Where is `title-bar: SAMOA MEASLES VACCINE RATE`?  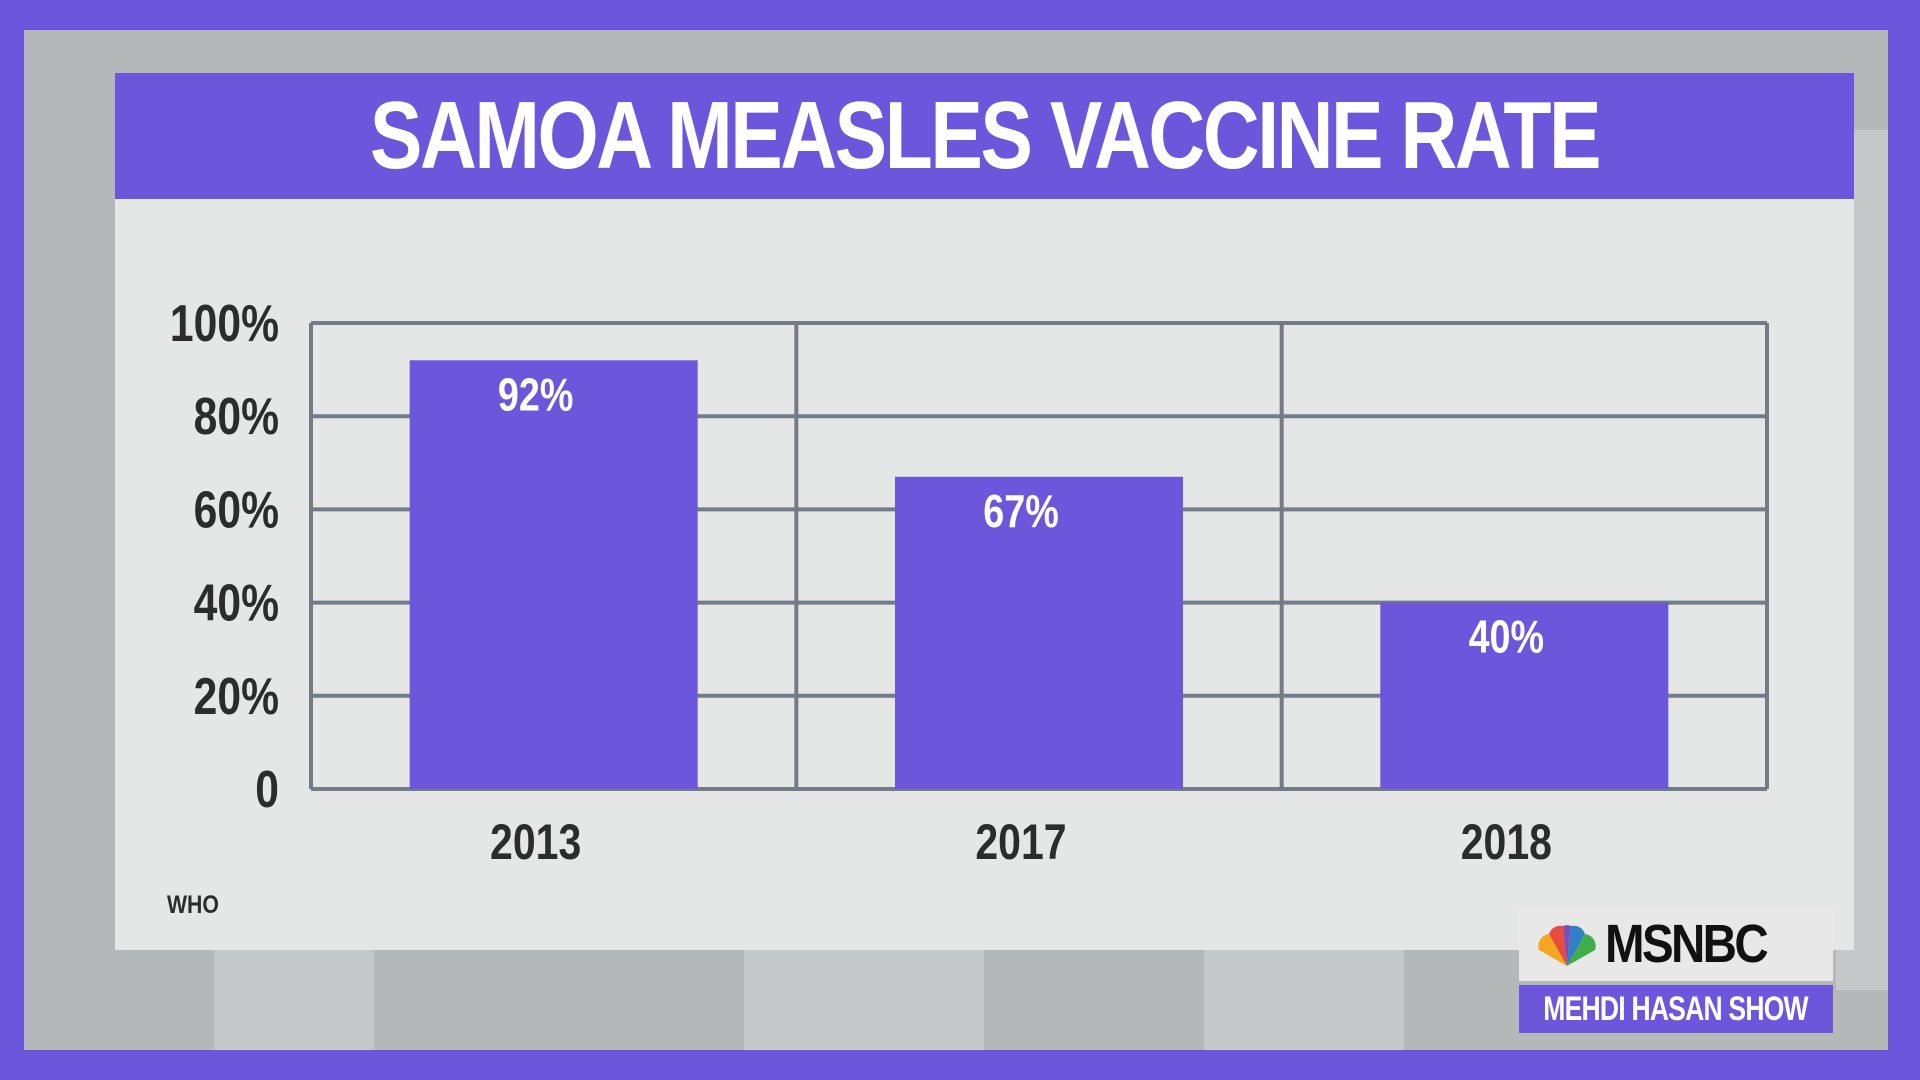 title-bar: SAMOA MEASLES VACCINE RATE is located at coordinates (984, 136).